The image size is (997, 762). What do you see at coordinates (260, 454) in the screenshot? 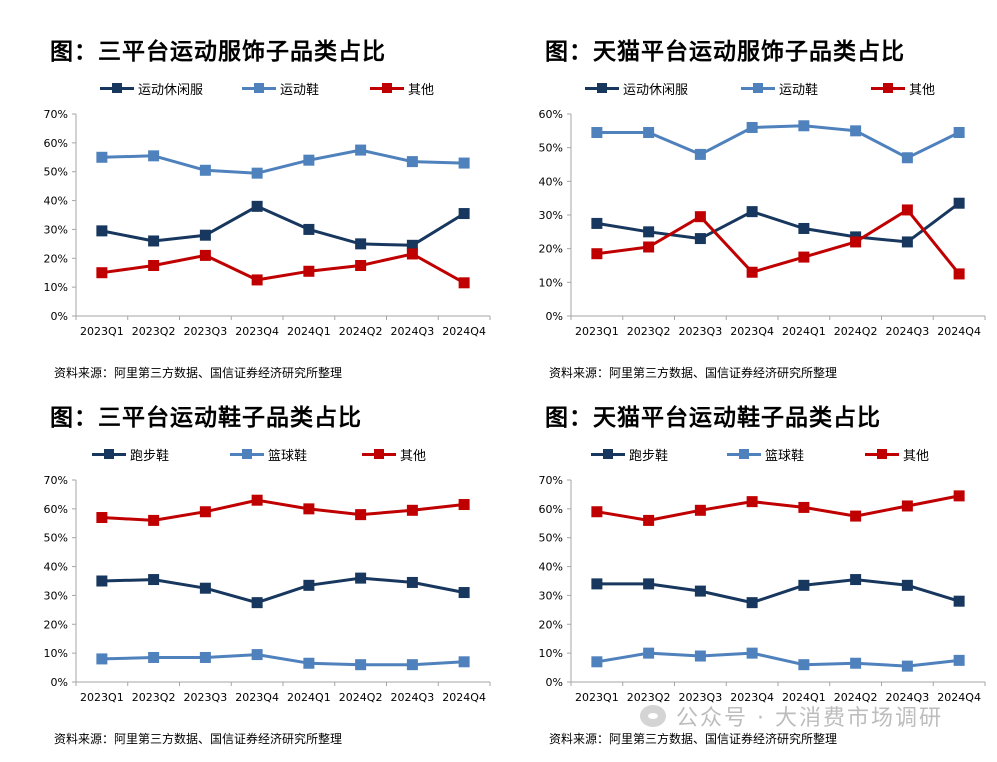
I see `chart-legend: 跑步鞋 篮球鞋 其他` at bounding box center [260, 454].